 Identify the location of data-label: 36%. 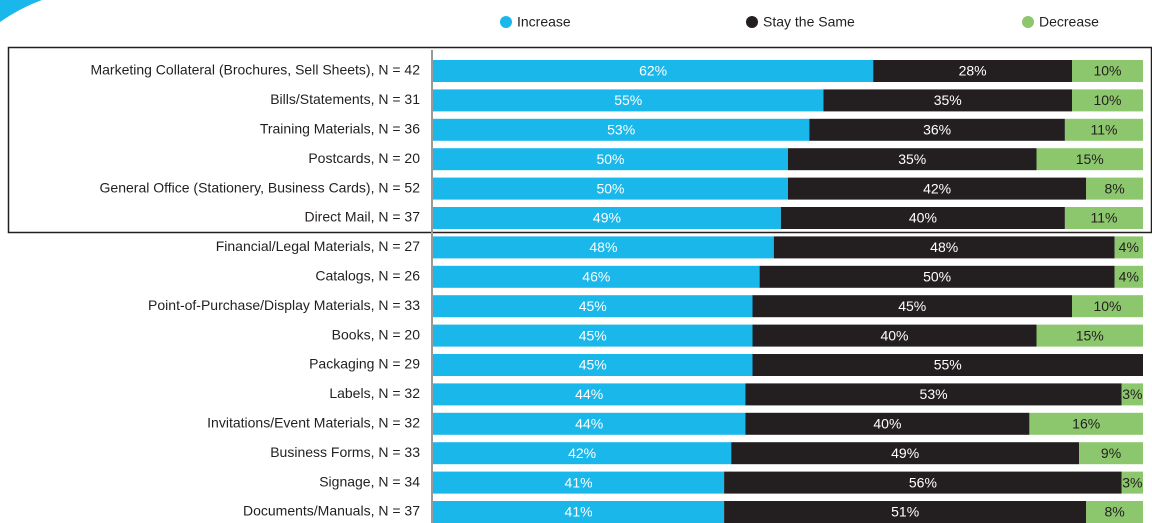
(937, 130).